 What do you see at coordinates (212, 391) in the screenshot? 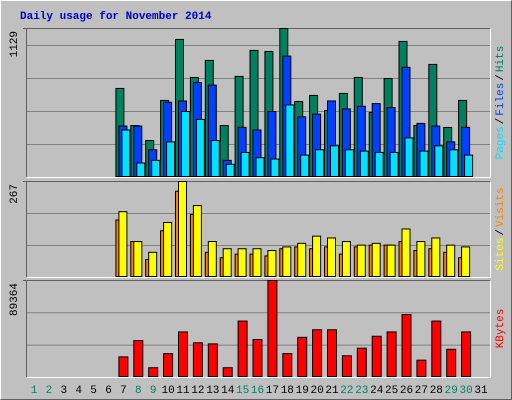
I see `x-tick-label: 13` at bounding box center [212, 391].